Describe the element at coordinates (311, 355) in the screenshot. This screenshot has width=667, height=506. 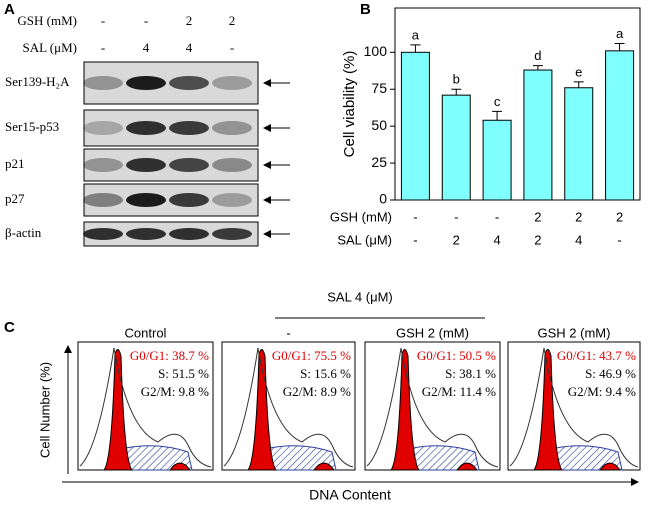
I see `g0g1-stat: G0/G1: 75.5 %` at that location.